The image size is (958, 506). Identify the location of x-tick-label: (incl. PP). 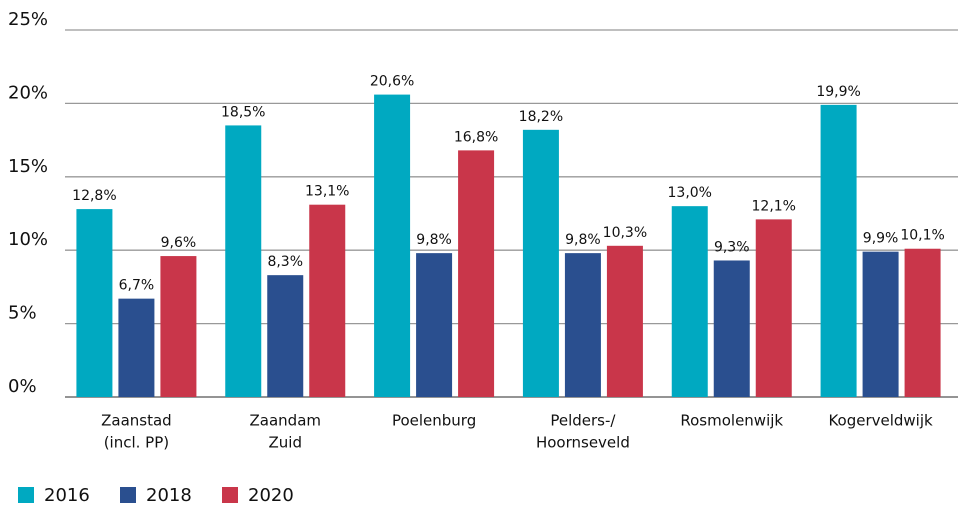
(136, 443).